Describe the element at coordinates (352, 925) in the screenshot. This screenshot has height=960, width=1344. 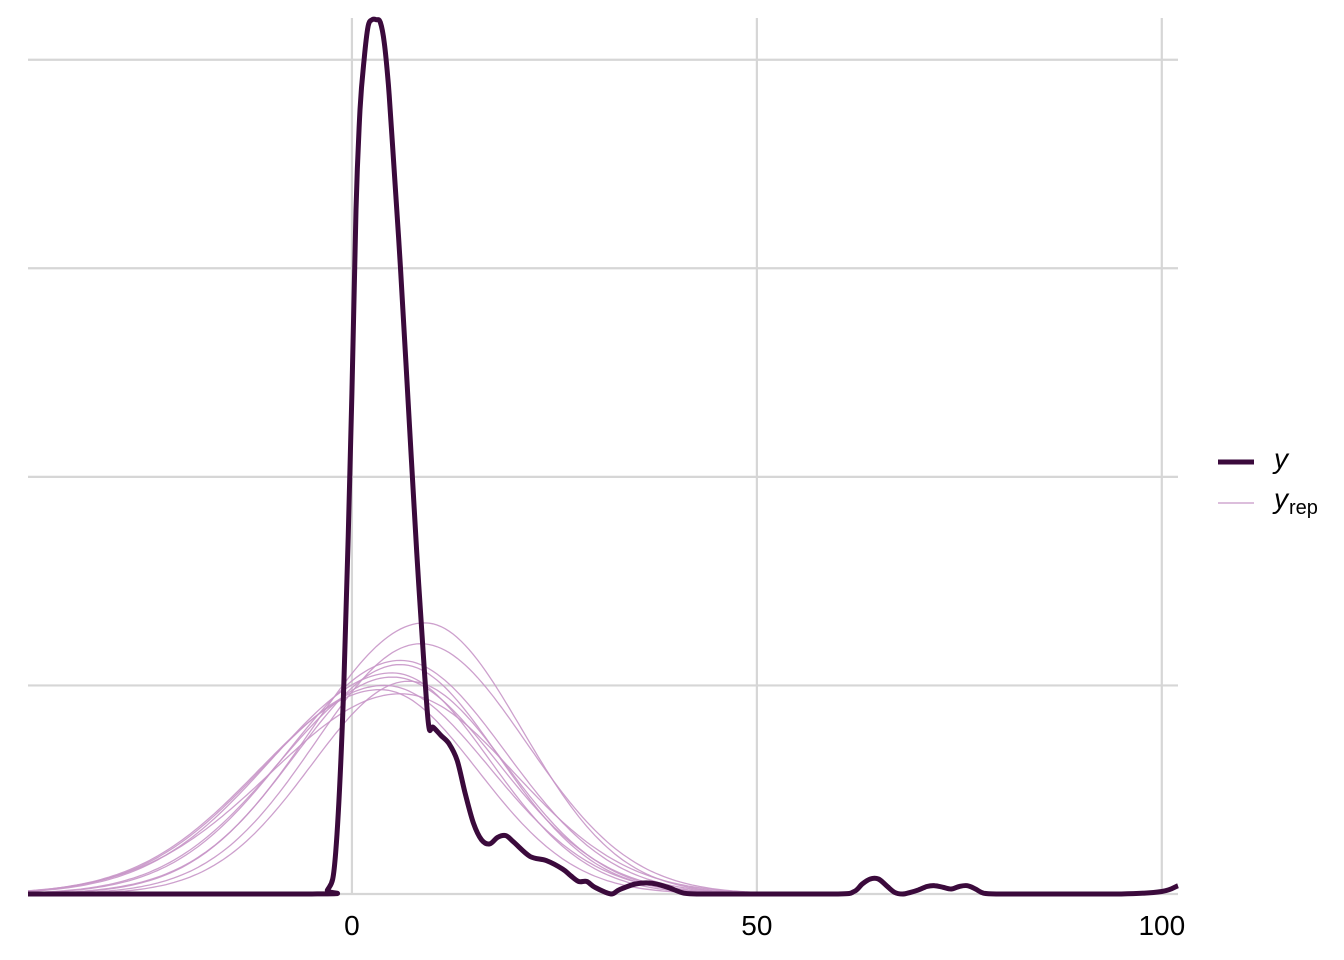
I see `x-tick-label: 0` at that location.